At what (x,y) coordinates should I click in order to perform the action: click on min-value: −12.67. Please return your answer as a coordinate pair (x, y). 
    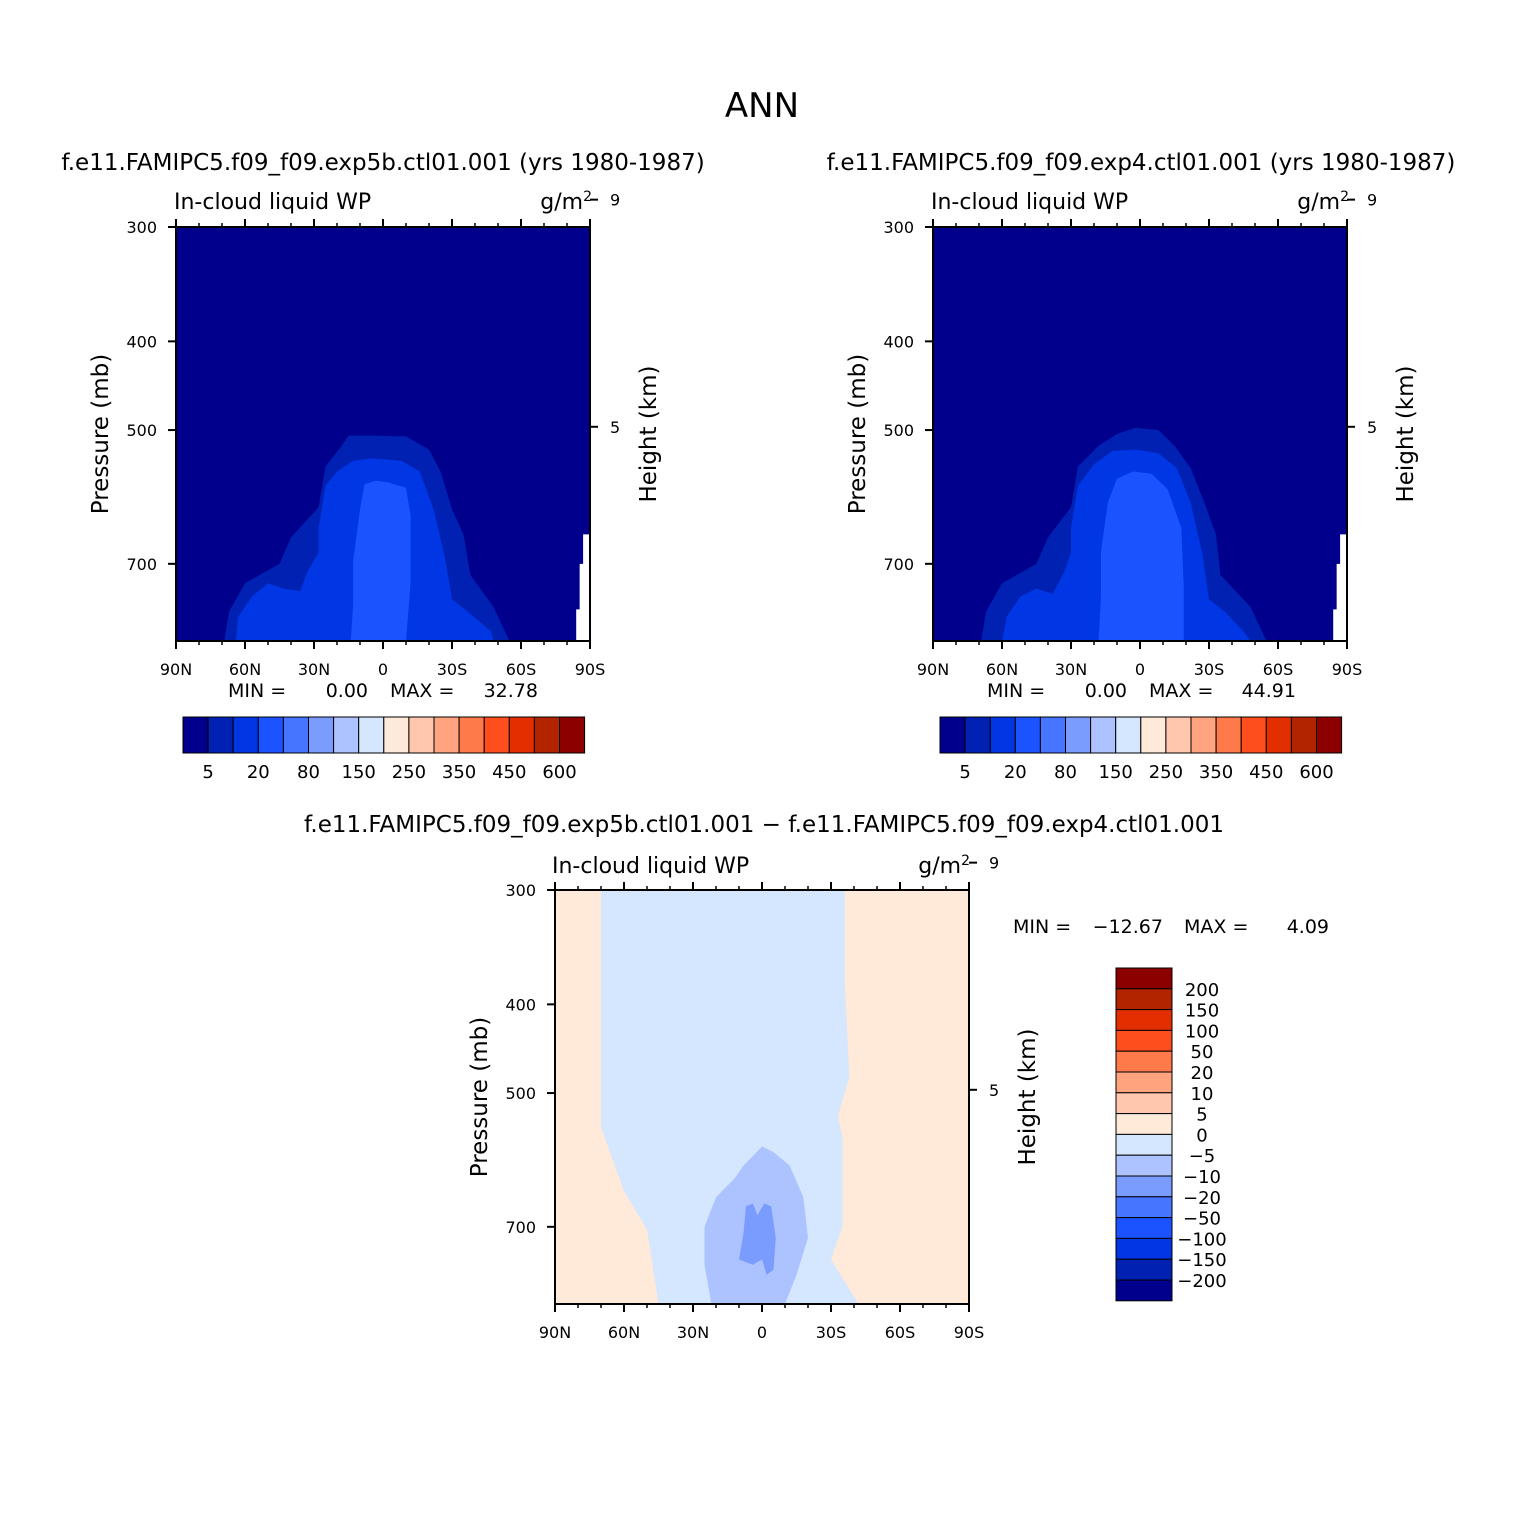
    Looking at the image, I should click on (1128, 927).